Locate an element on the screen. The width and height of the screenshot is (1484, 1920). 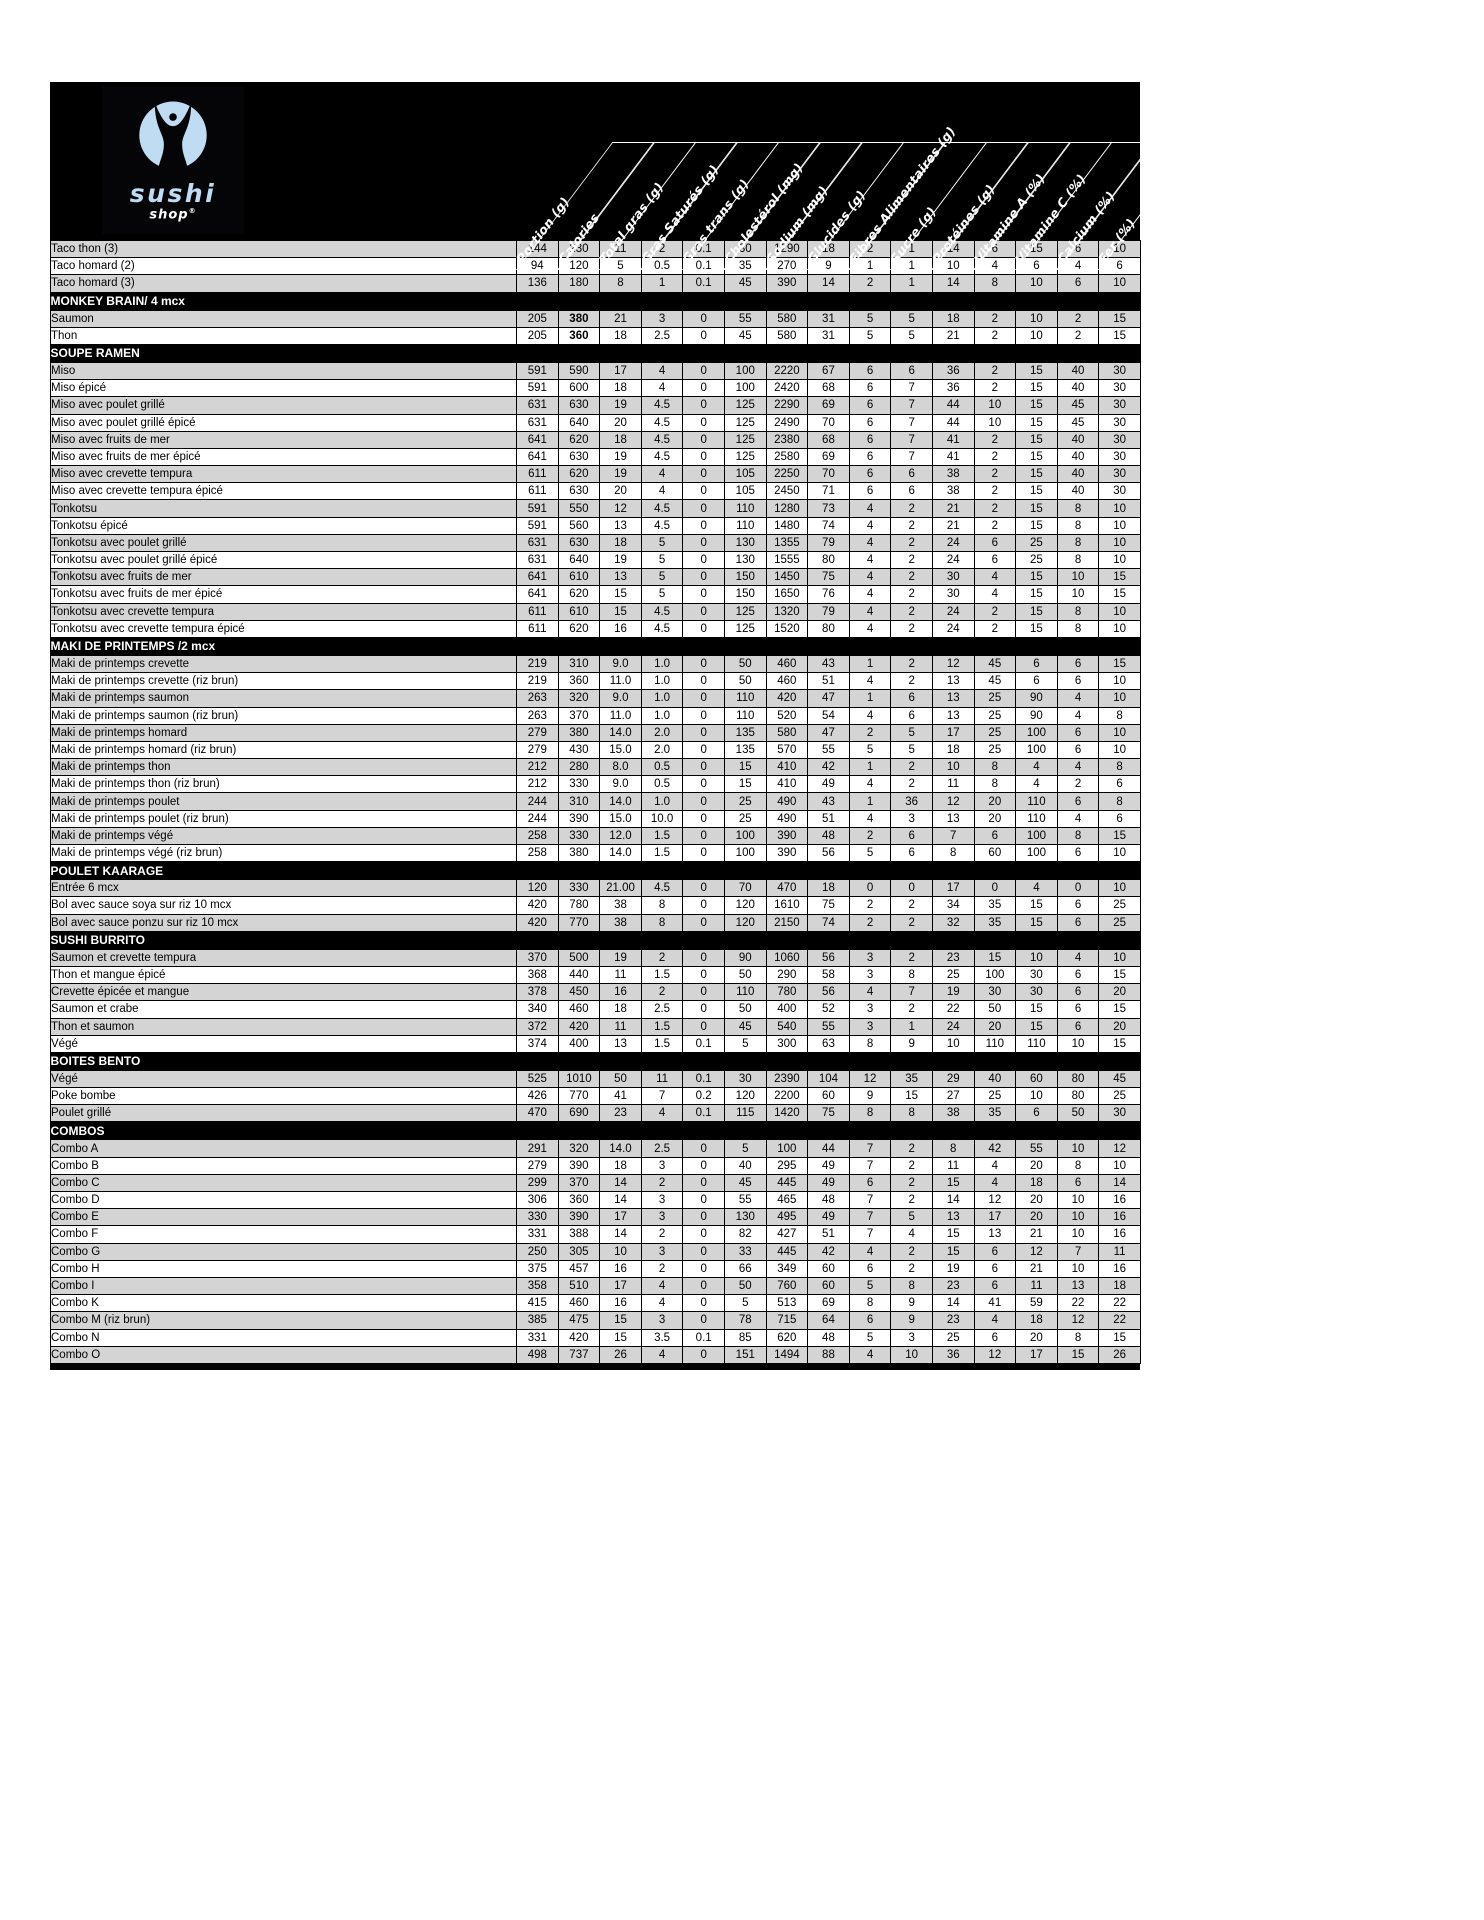
cell-gras-satur-s-g: 2.0 is located at coordinates (662, 732).